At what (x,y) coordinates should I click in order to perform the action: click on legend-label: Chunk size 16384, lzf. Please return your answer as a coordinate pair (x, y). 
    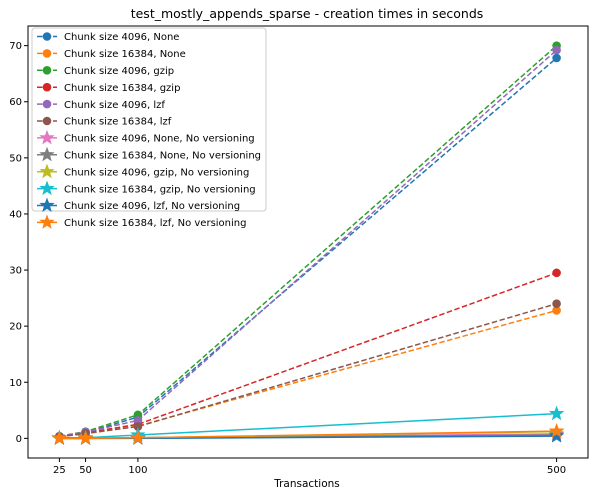
    Looking at the image, I should click on (118, 122).